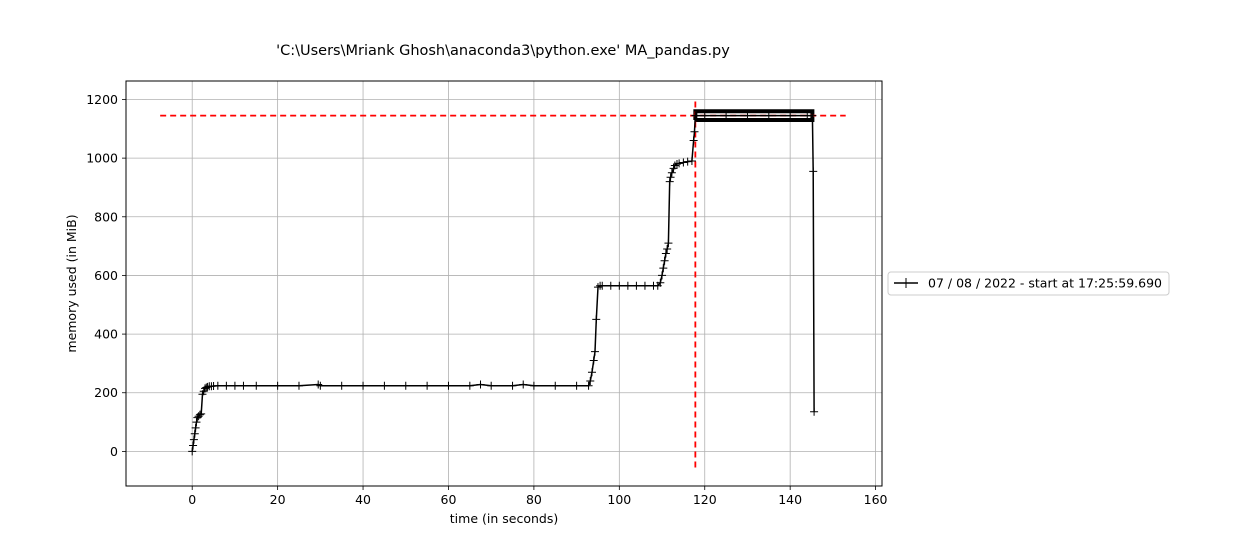  Describe the element at coordinates (106, 216) in the screenshot. I see `y-tick-label: 800` at that location.